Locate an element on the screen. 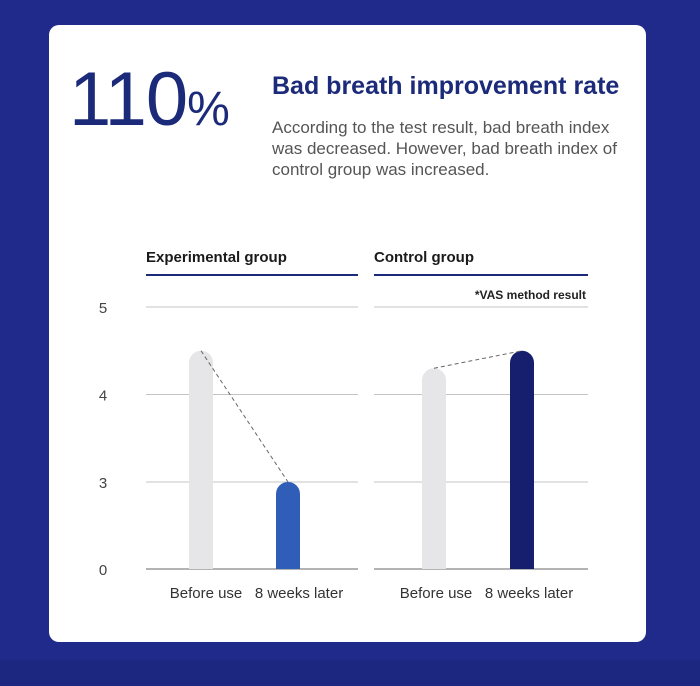 The image size is (700, 686). percentage-unit: % is located at coordinates (208, 109).